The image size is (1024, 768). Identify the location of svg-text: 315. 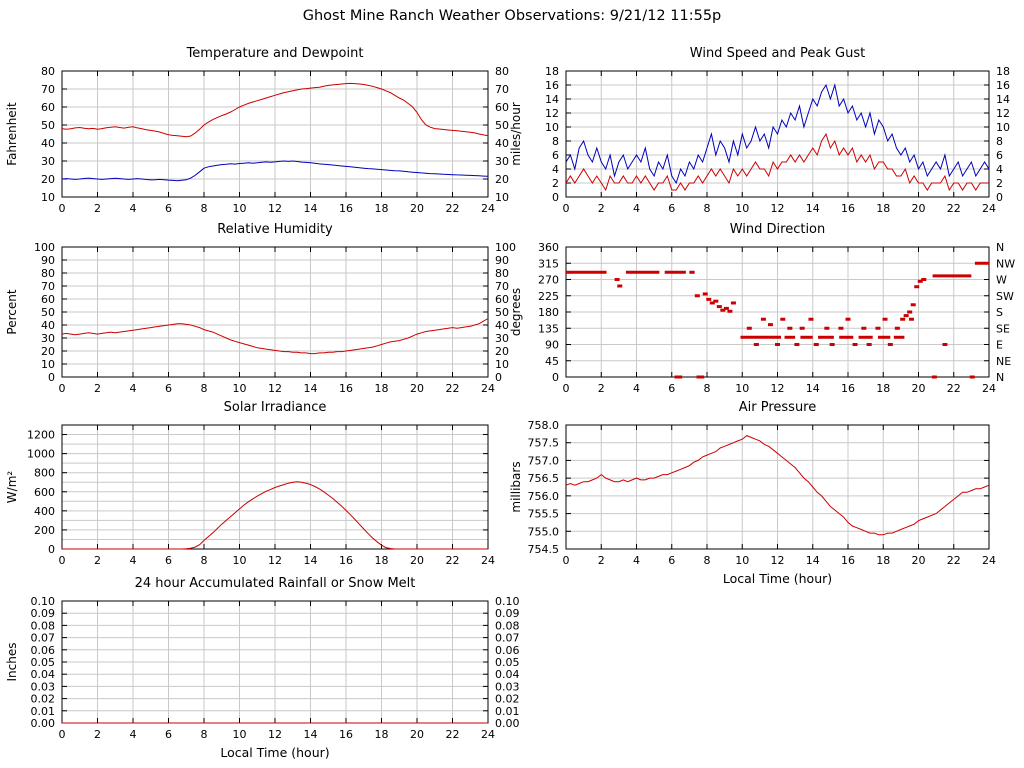
(548, 263).